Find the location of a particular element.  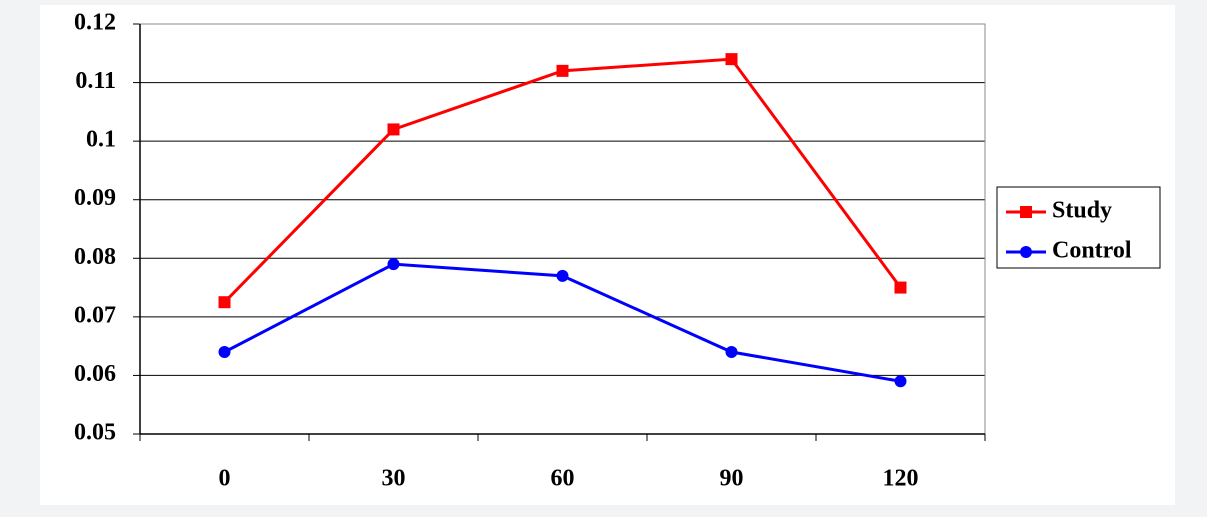

x-tick-label: 90 is located at coordinates (732, 479).